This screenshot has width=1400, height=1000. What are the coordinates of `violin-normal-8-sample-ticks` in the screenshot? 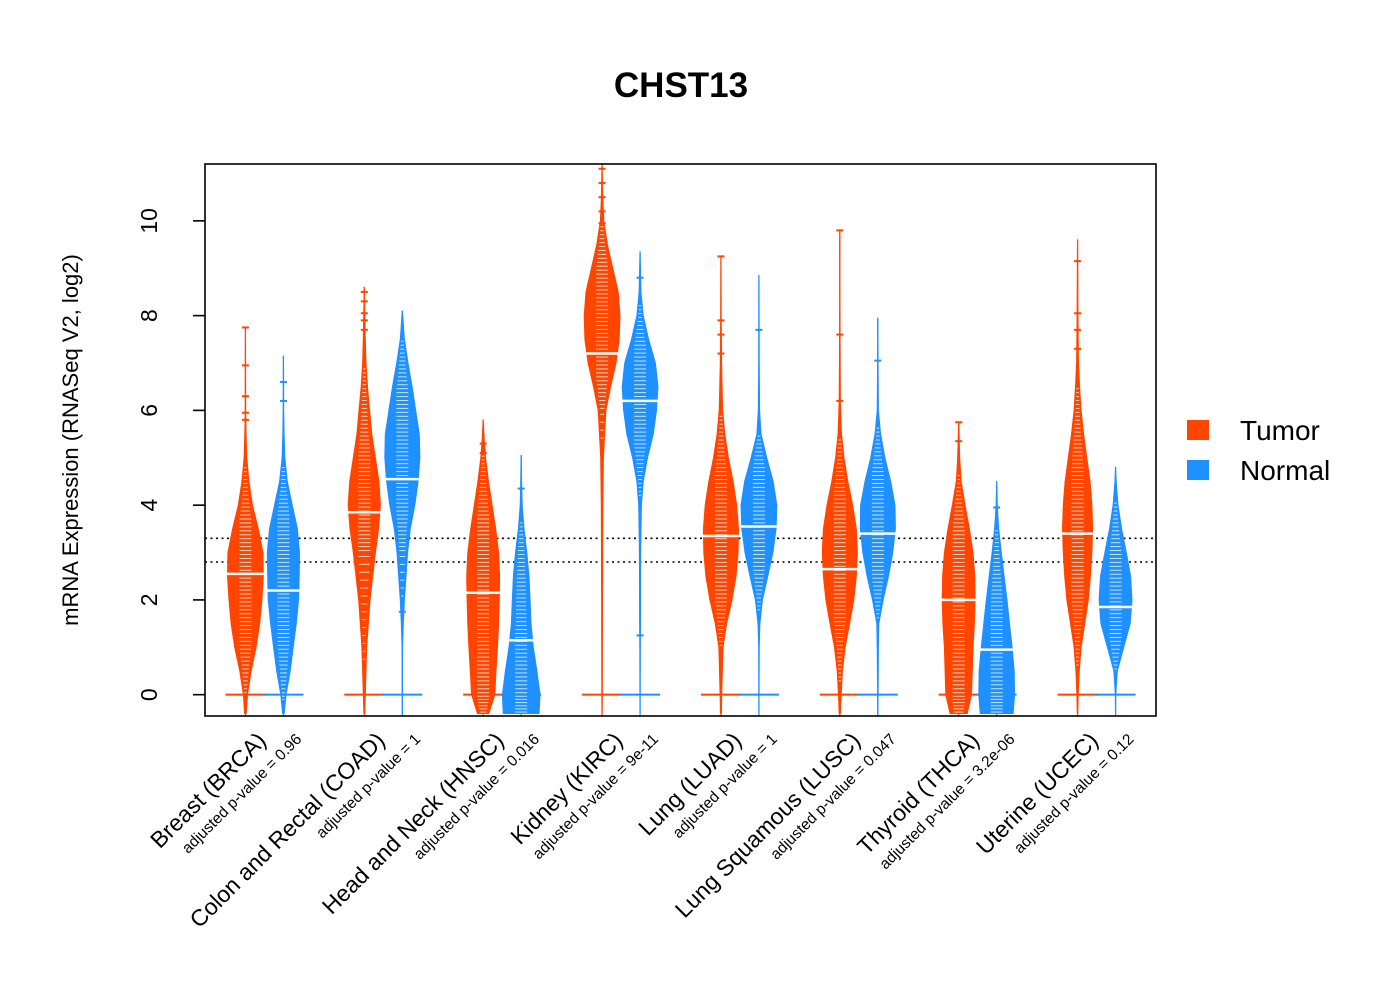 It's located at (1115, 586).